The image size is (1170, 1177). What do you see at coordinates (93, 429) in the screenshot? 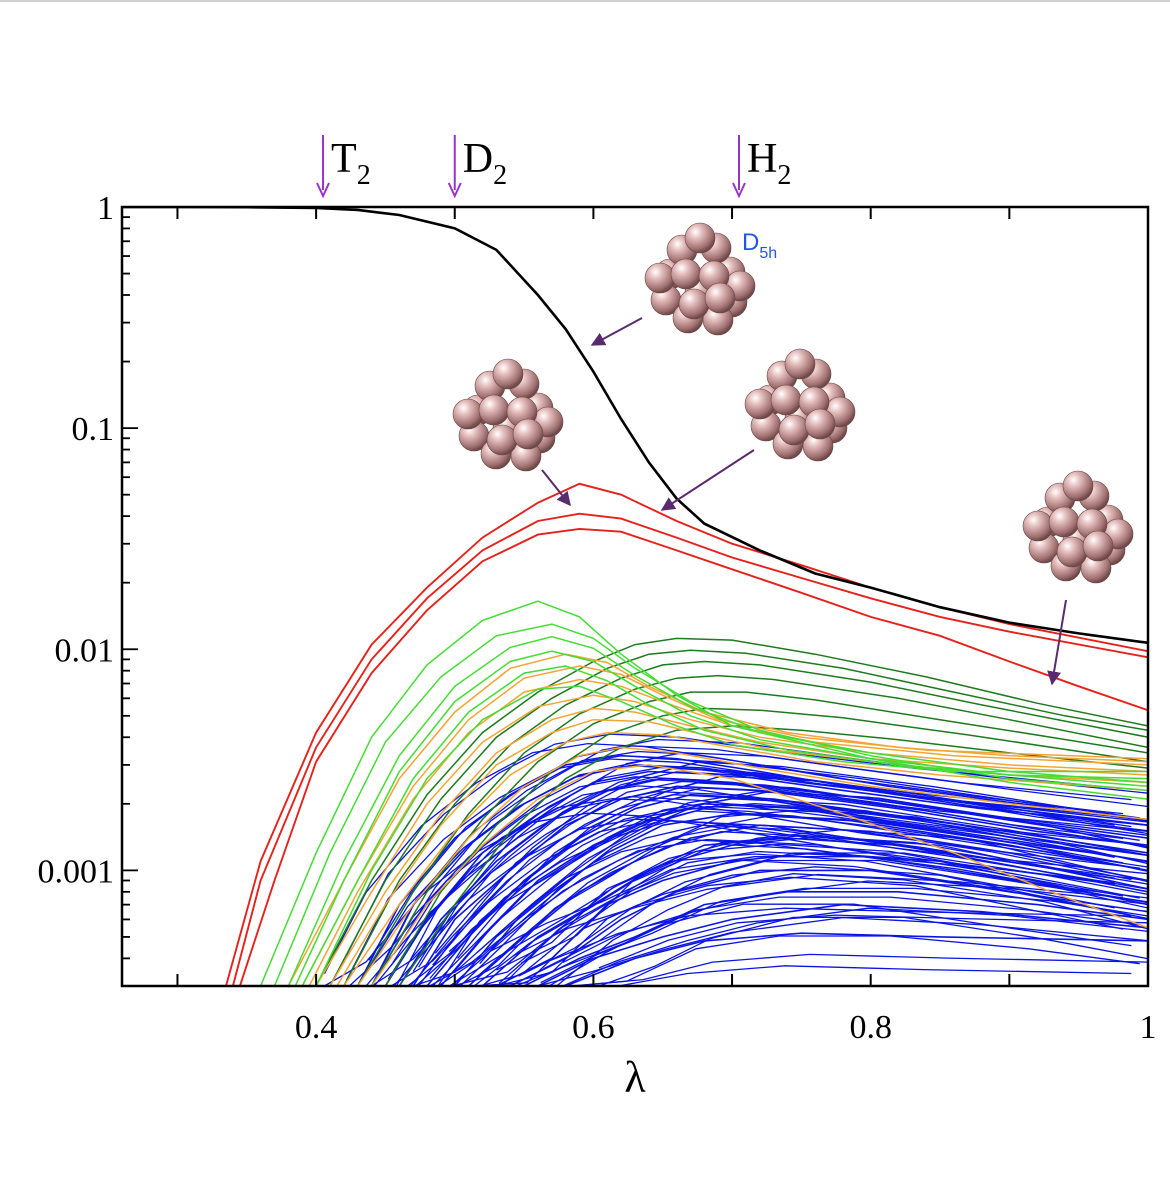
I see `y-tick-label: 0.1` at bounding box center [93, 429].